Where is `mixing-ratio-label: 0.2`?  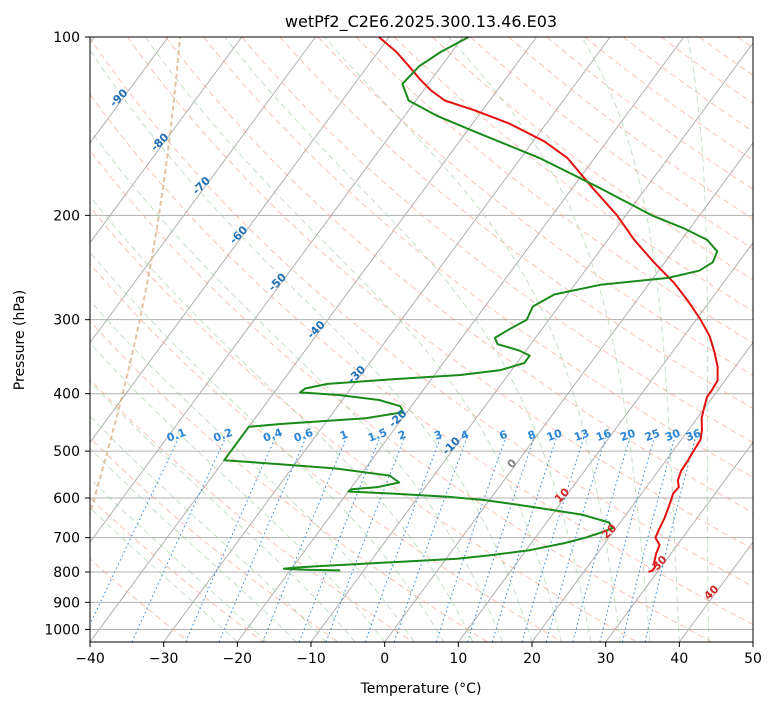
mixing-ratio-label: 0.2 is located at coordinates (223, 435).